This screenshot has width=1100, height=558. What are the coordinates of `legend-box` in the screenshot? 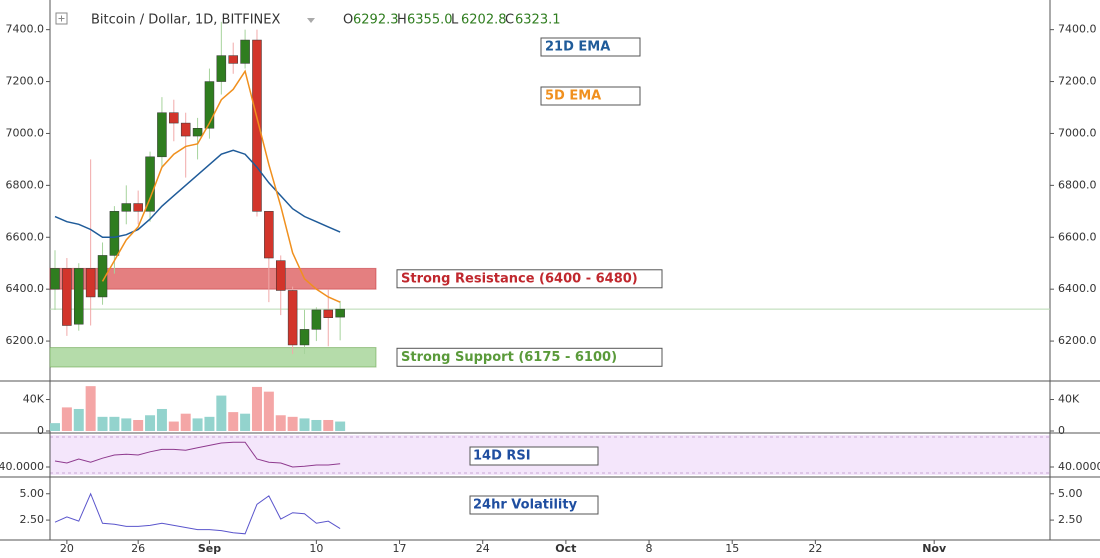 It's located at (590, 96).